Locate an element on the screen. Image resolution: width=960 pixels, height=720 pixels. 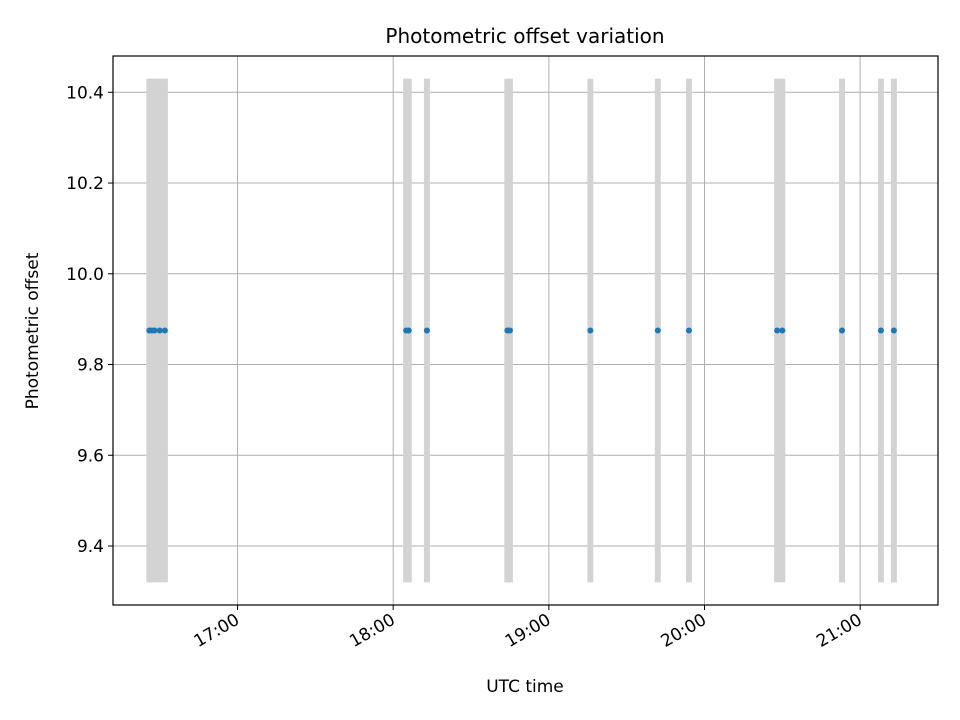
y-tick-label: 9.6 is located at coordinates (90, 456).